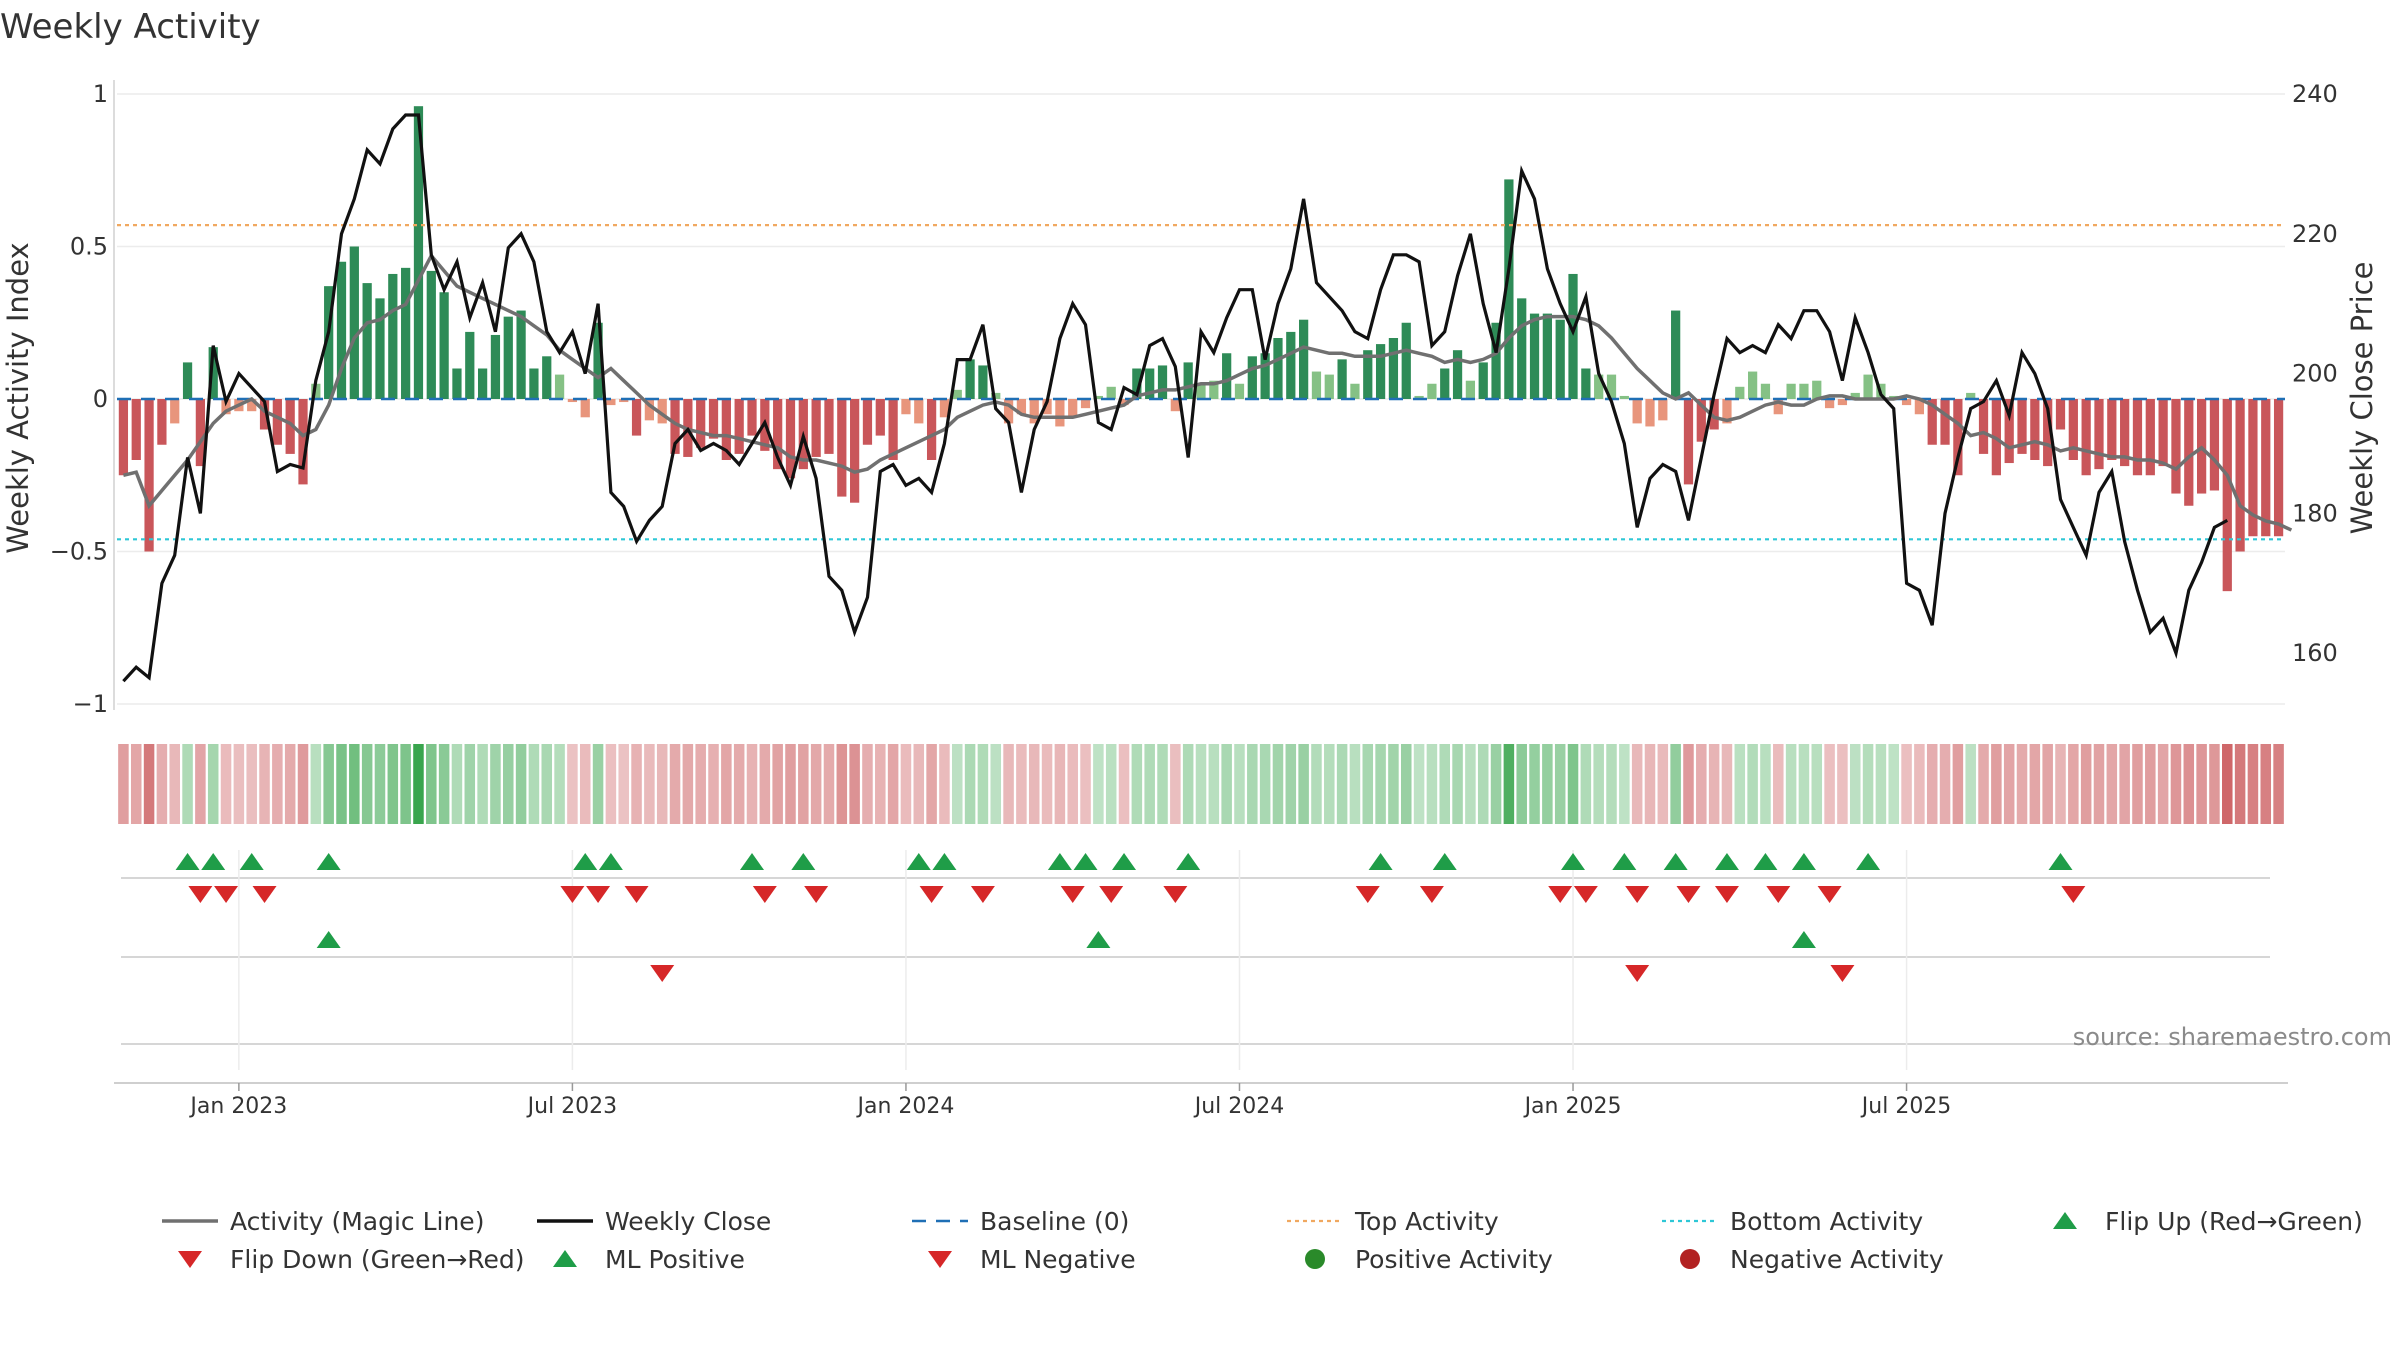 This screenshot has width=2400, height=1350. I want to click on right-tick-label: 200, so click(2315, 374).